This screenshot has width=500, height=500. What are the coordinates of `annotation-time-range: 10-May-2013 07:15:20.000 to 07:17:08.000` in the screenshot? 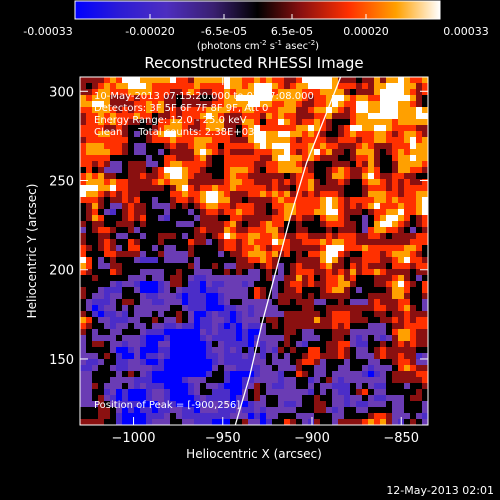 It's located at (204, 96).